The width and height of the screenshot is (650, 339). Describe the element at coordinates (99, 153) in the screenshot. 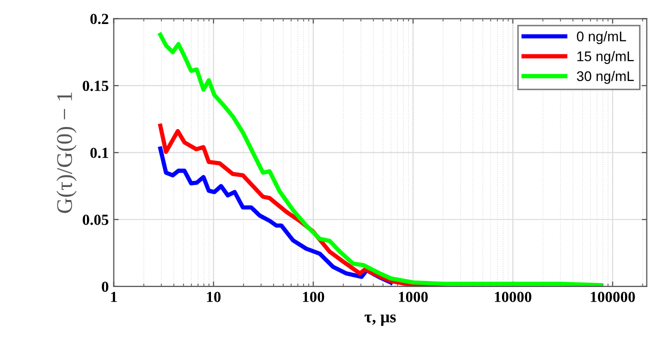

I see `y-tick-label: 0.1` at that location.